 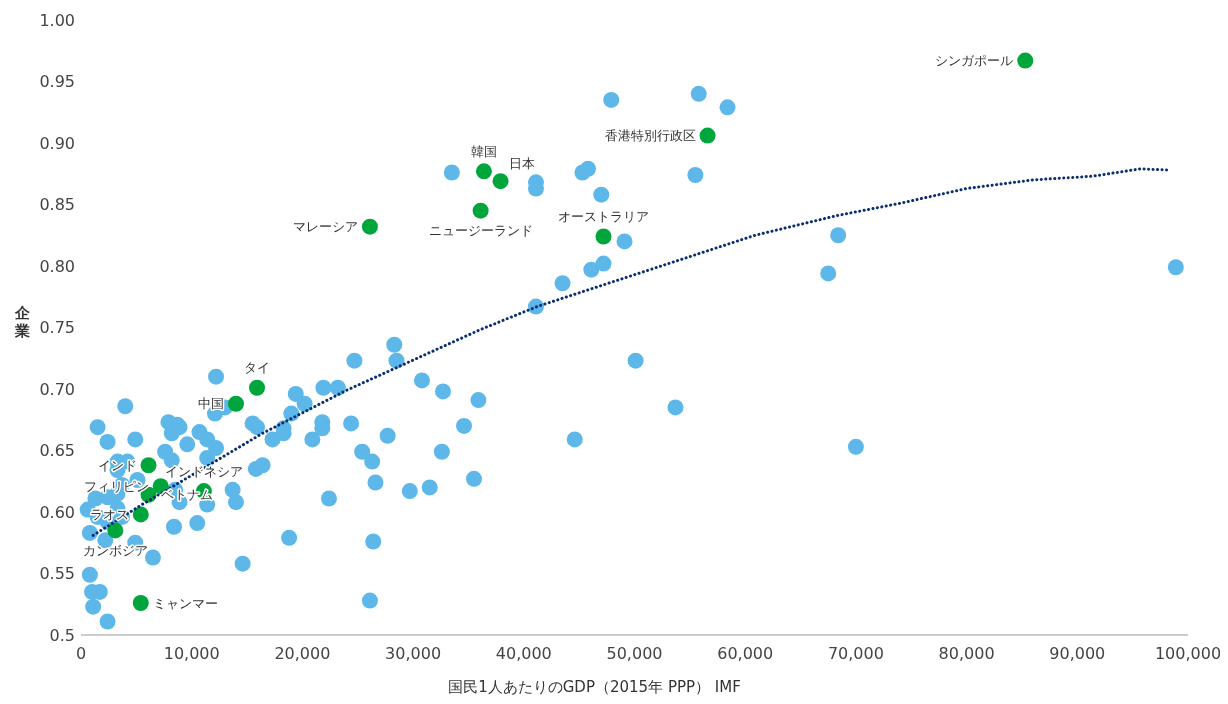 I want to click on annotation: インド, so click(x=117, y=465).